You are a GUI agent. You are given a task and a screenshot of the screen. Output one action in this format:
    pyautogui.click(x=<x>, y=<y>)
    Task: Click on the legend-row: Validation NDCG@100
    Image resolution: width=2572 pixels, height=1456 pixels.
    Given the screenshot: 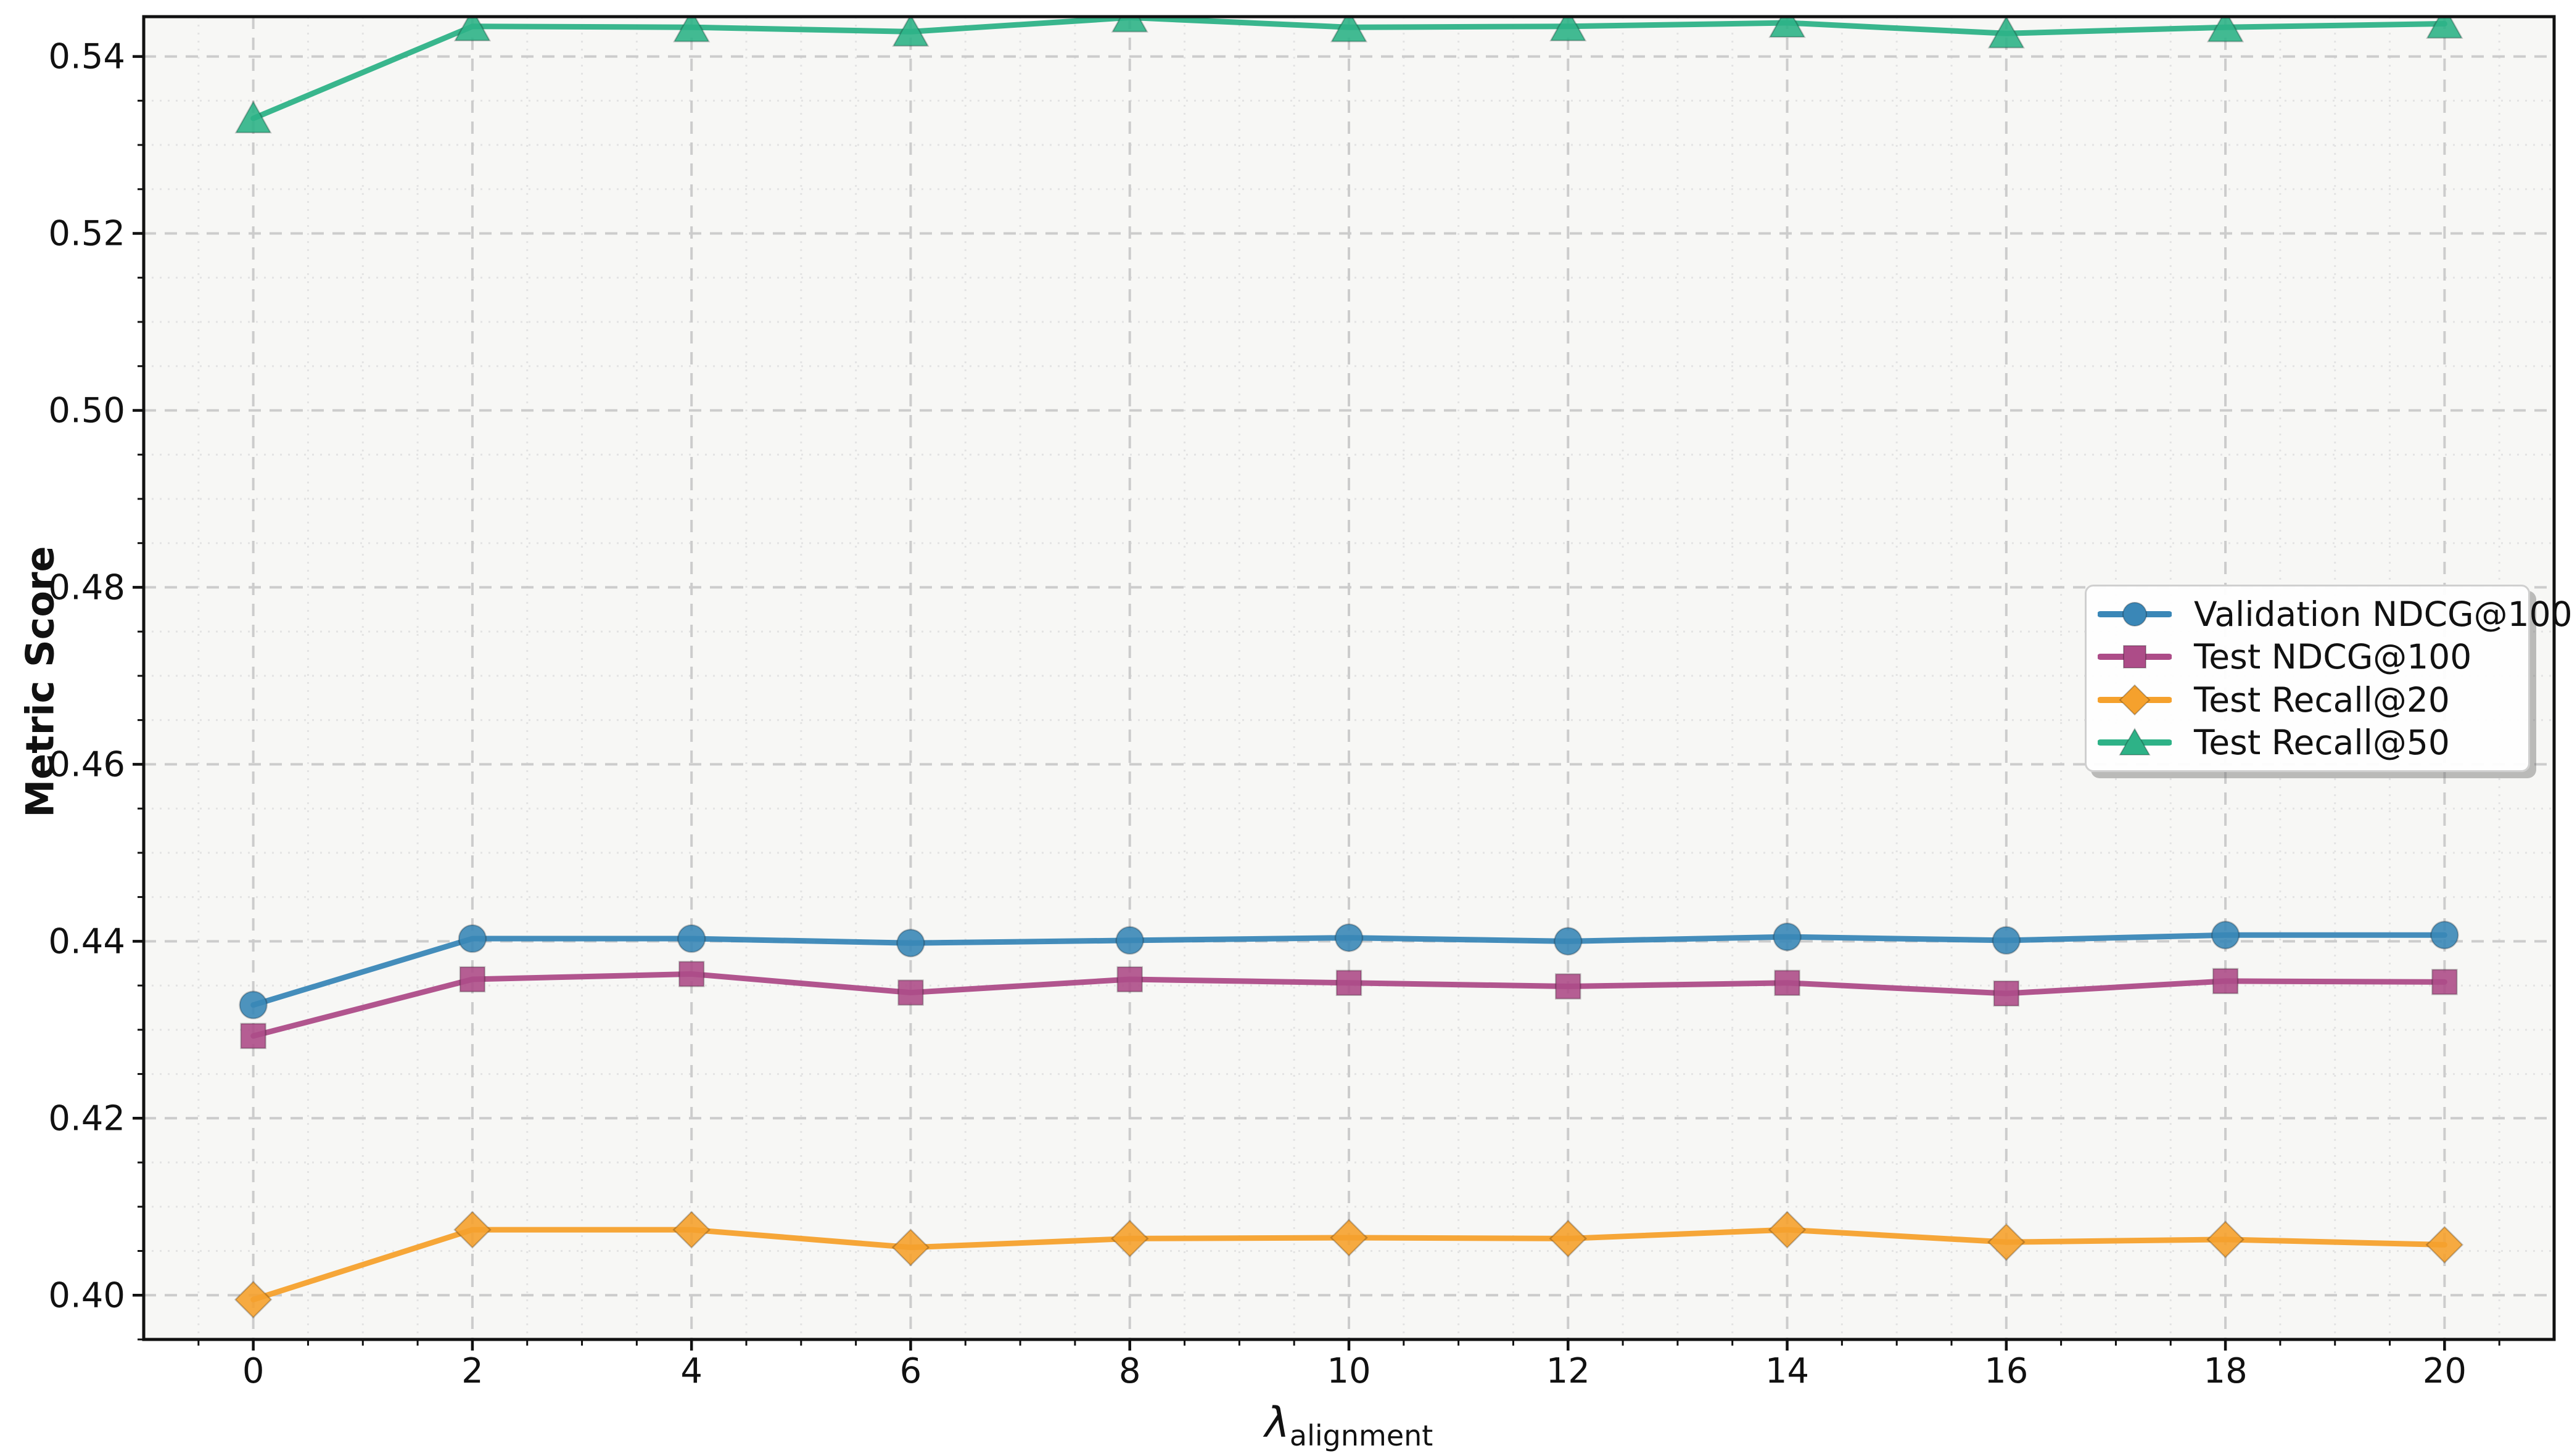 What is the action you would take?
    pyautogui.click(x=2335, y=614)
    